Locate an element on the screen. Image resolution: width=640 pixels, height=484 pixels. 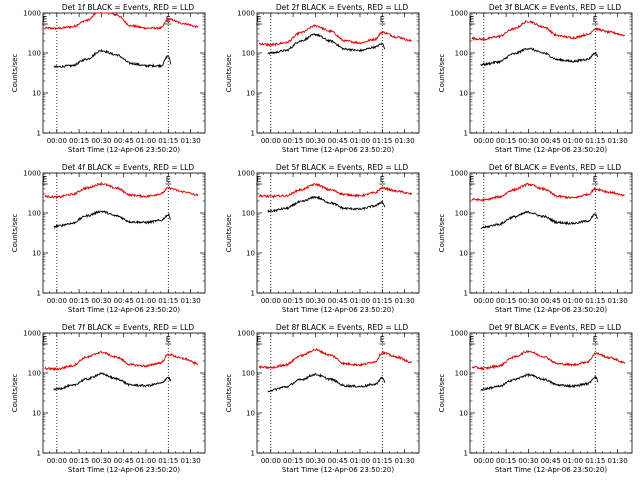
panel-title: Det 8f BLACK = Events, RED = LLD is located at coordinates (342, 327).